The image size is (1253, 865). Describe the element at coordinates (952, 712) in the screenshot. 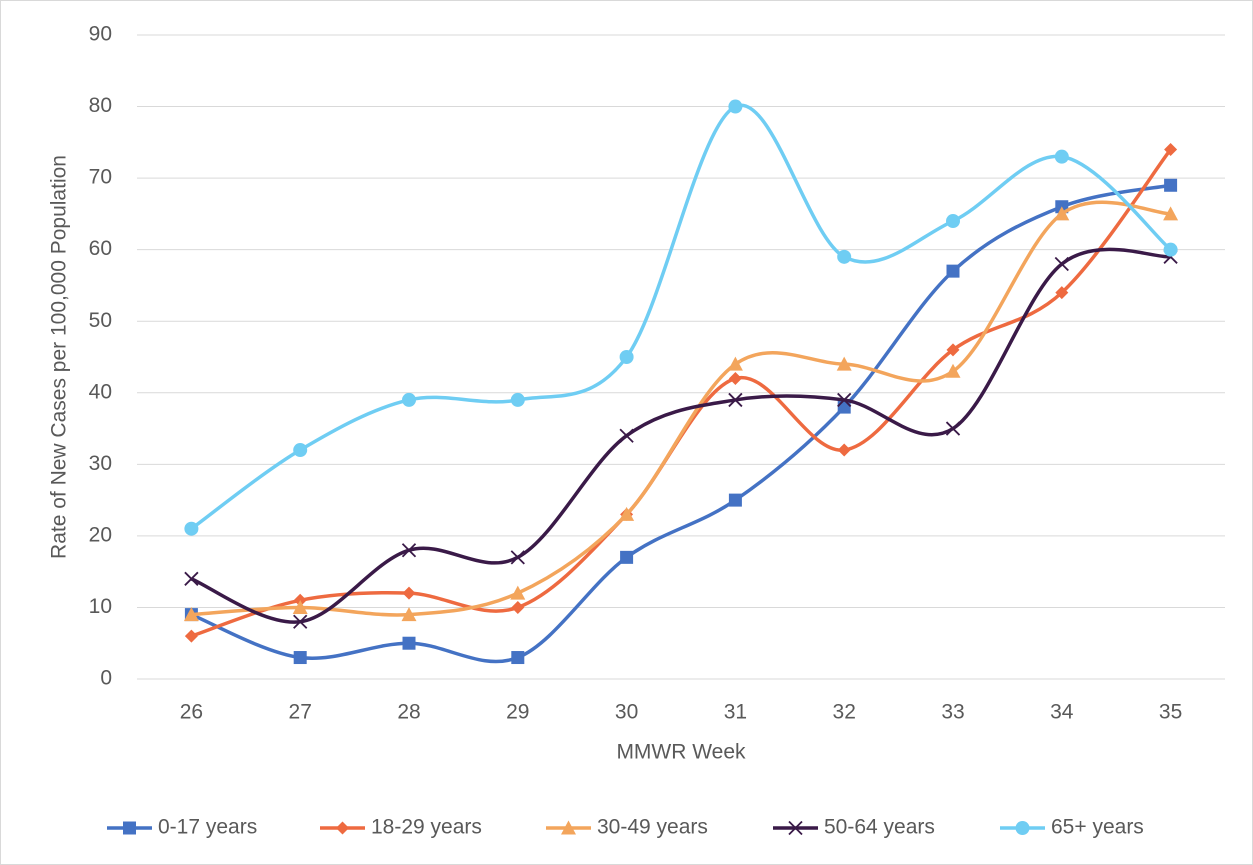

I see `x-tick-label: 33` at that location.